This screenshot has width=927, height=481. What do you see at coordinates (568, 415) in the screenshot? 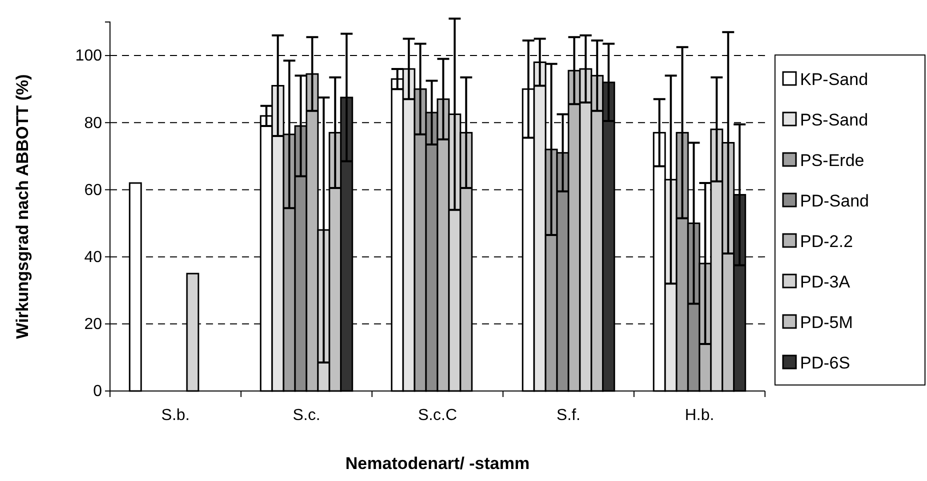
I see `x-tick-label: S.f.` at bounding box center [568, 415].